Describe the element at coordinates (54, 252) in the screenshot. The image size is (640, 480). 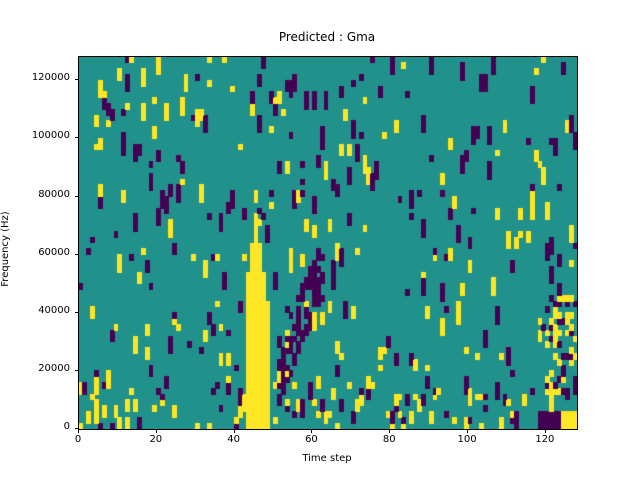
I see `y-tick-label: 60000` at that location.